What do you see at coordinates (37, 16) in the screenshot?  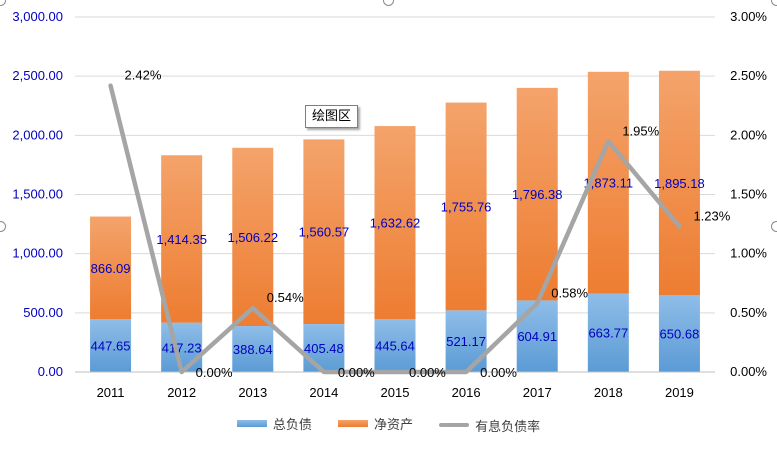 I see `y-left-tick-label: 3,000.00` at bounding box center [37, 16].